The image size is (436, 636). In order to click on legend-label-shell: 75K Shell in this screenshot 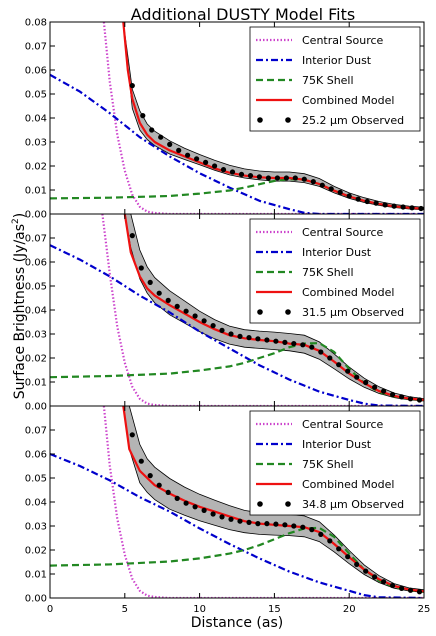, I will do `click(328, 80)`.